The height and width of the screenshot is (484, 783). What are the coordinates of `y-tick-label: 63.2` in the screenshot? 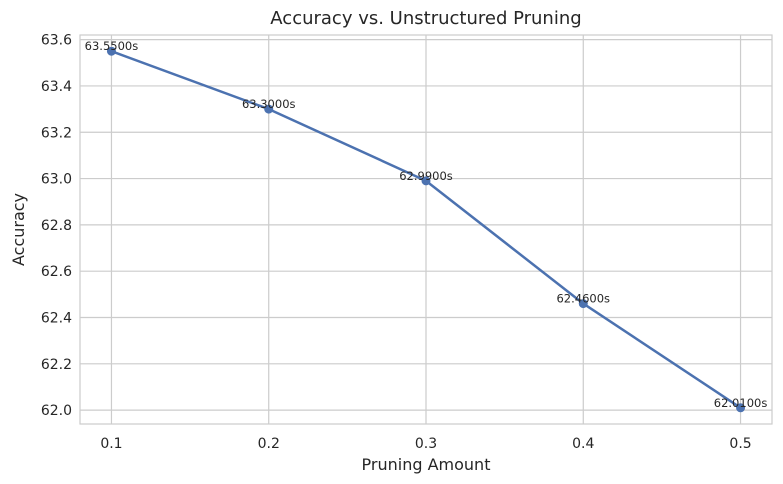 It's located at (56, 133).